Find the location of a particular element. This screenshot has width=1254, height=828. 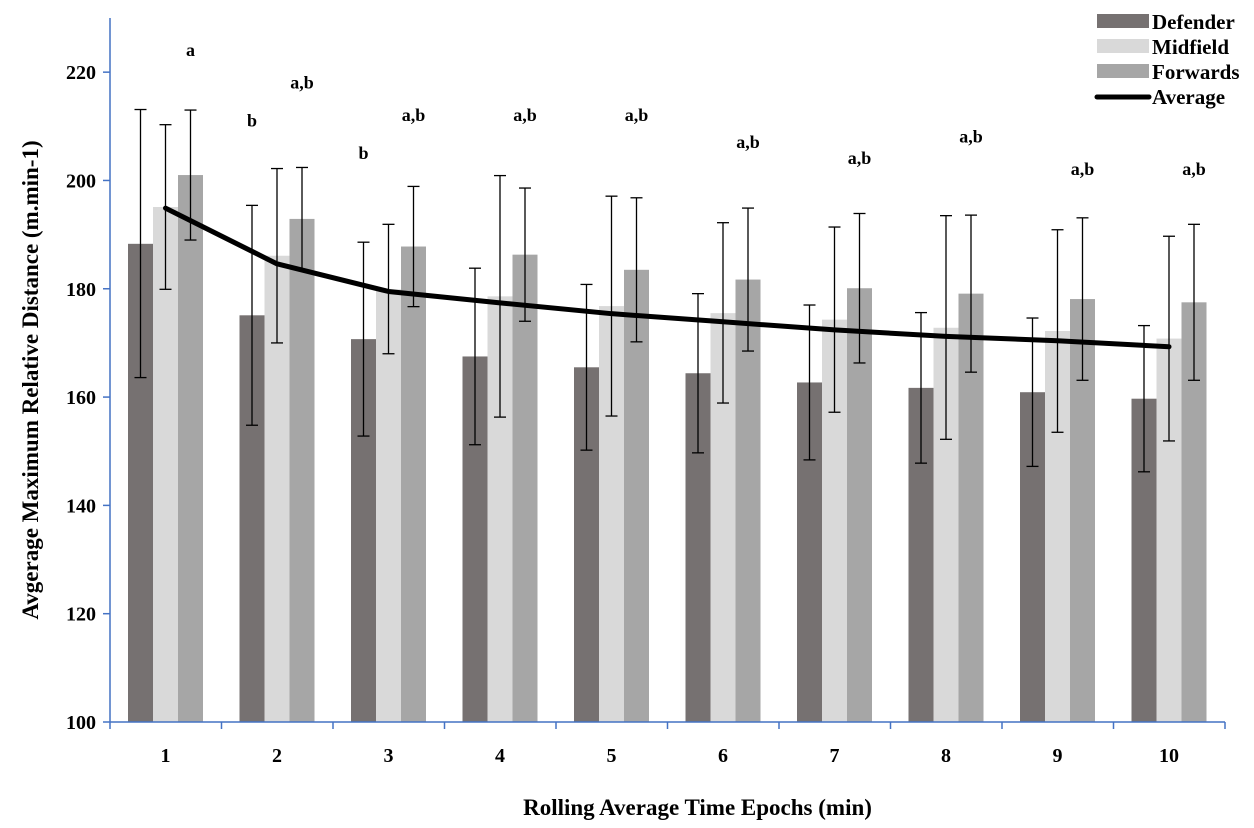

y-tick-label: 200 is located at coordinates (81, 181).